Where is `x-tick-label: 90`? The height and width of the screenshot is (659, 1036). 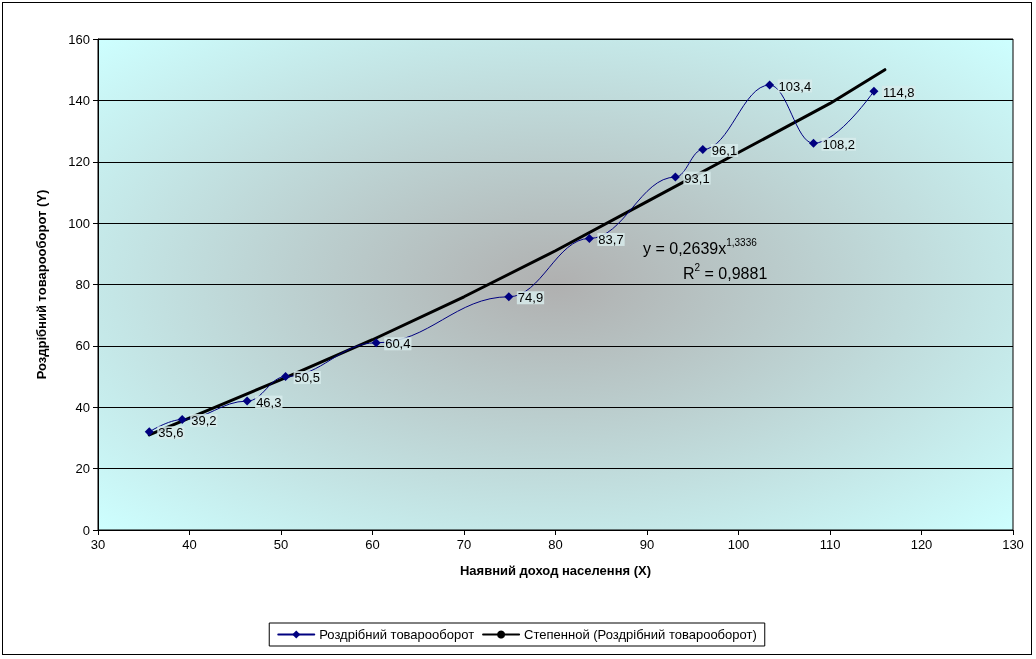 x-tick-label: 90 is located at coordinates (647, 544).